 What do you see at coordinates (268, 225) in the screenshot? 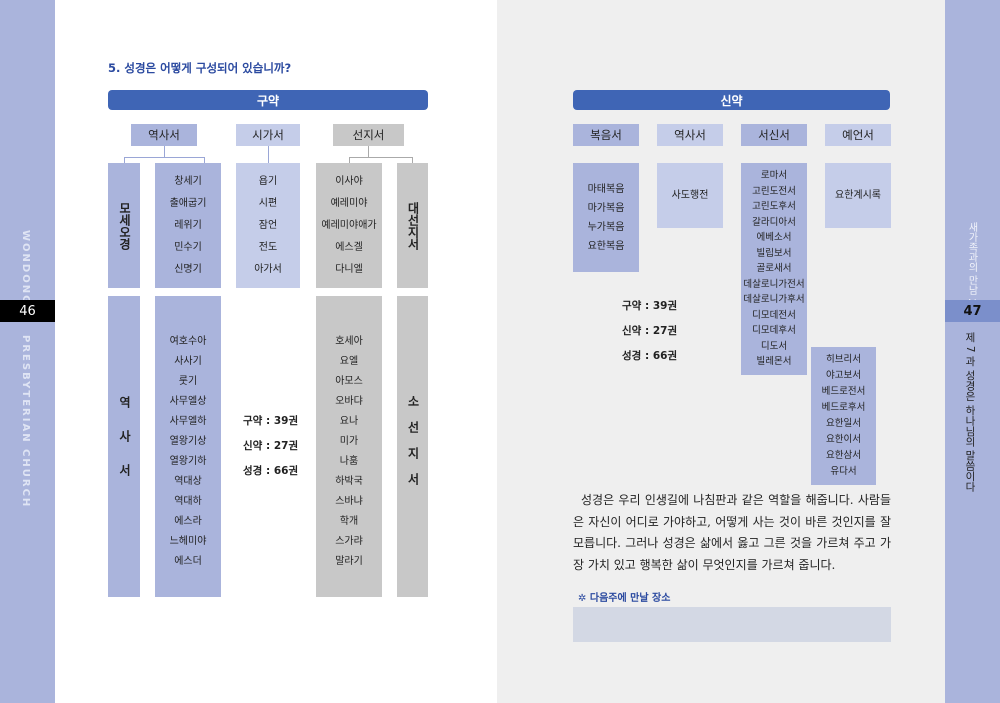
I see `poetry-list: 욥기 시편 잠언 전도 아가서` at bounding box center [268, 225].